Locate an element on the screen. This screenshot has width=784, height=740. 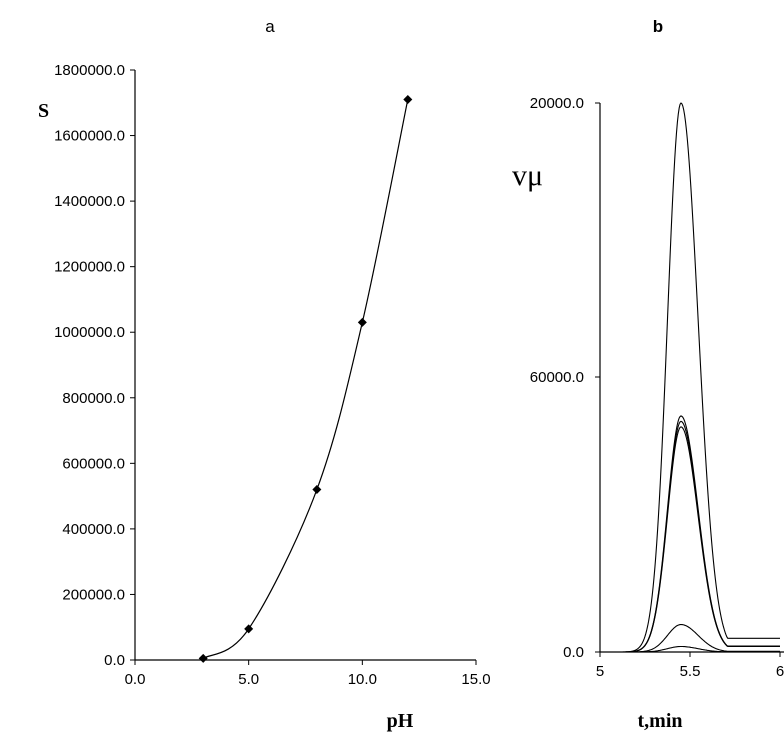
panel-b-ylabel: vμ is located at coordinates (527, 175).